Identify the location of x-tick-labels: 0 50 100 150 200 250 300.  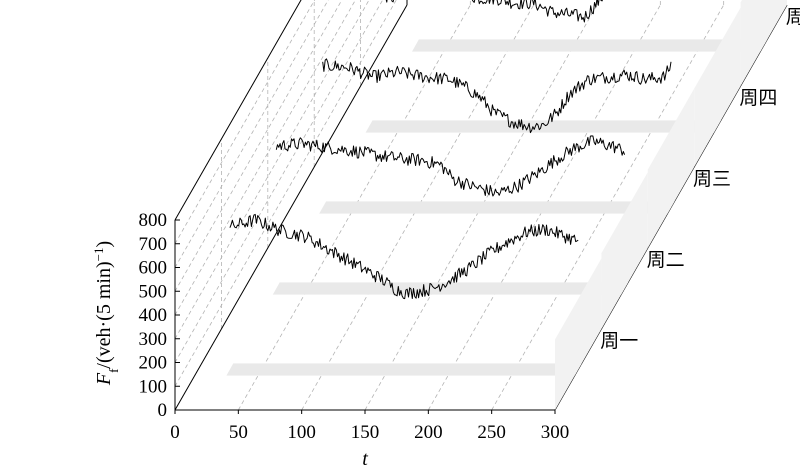
(369, 432).